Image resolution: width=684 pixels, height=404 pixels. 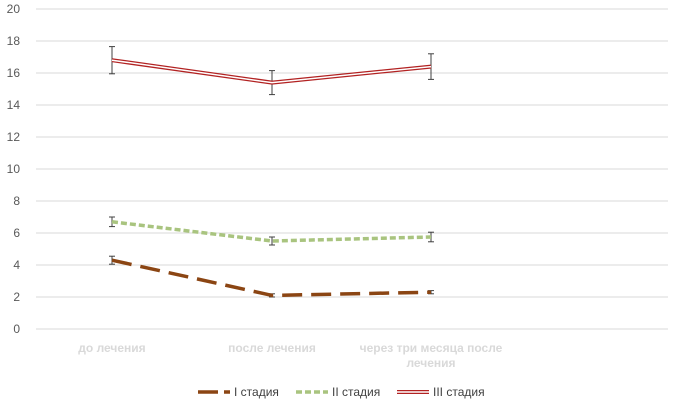 I want to click on legend-label: I стадия, so click(x=256, y=392).